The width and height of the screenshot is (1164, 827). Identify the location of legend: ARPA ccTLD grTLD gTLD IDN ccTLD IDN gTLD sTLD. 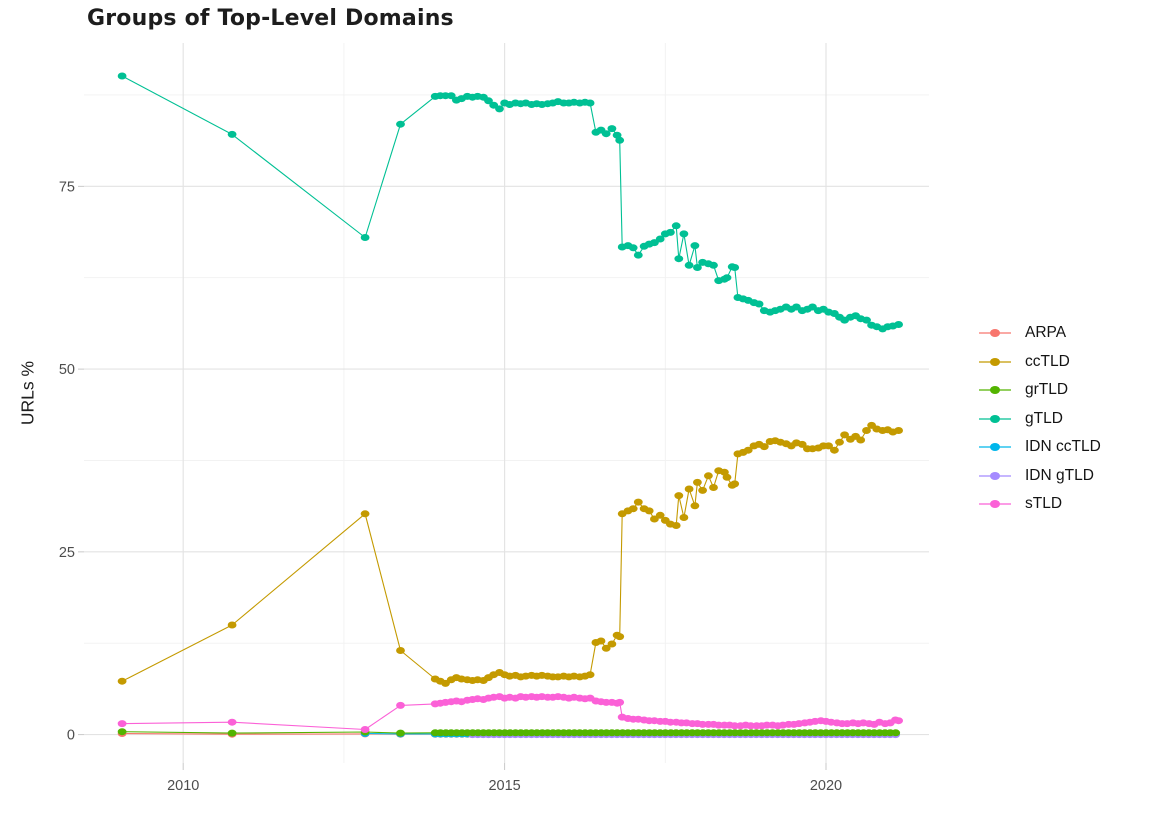
(1039, 419).